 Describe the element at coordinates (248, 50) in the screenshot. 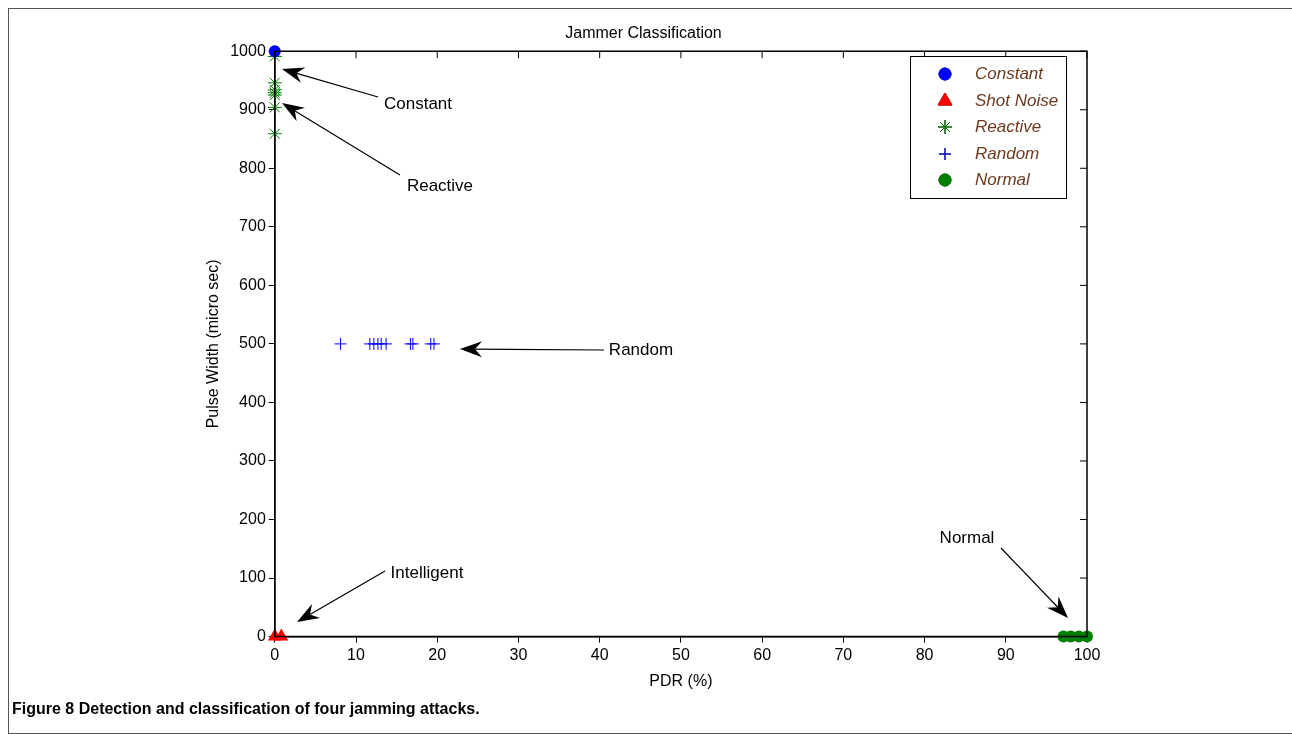

I see `y-tick-label: 1000` at that location.